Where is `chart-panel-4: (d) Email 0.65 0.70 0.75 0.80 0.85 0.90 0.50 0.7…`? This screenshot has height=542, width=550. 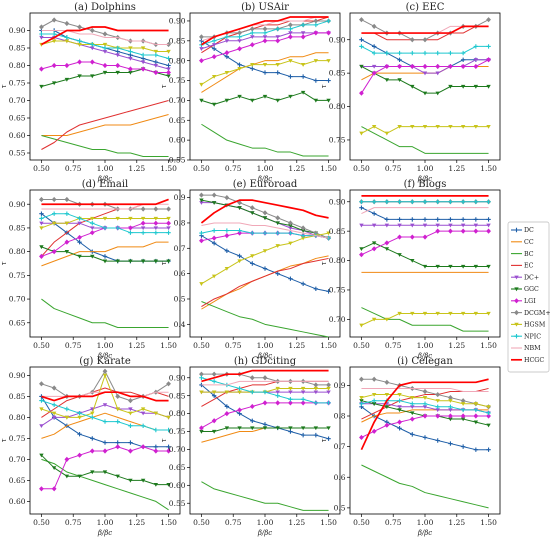 chart-panel-4: (d) Email 0.65 0.70 0.75 0.80 0.85 0.90 0.50 0.7… is located at coordinates (90, 269).